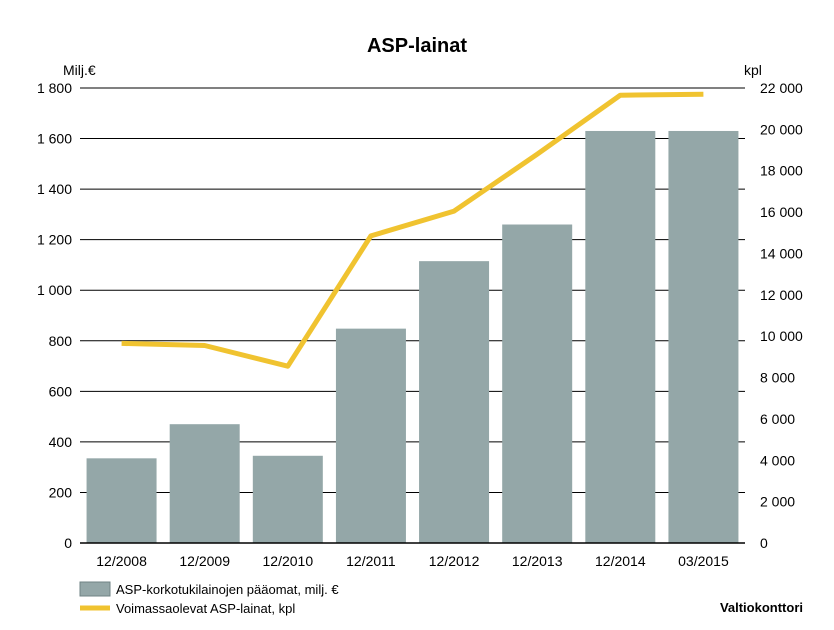 Image resolution: width=834 pixels, height=630 pixels. Describe the element at coordinates (79, 70) in the screenshot. I see `left-axis-label: Milj.€` at that location.